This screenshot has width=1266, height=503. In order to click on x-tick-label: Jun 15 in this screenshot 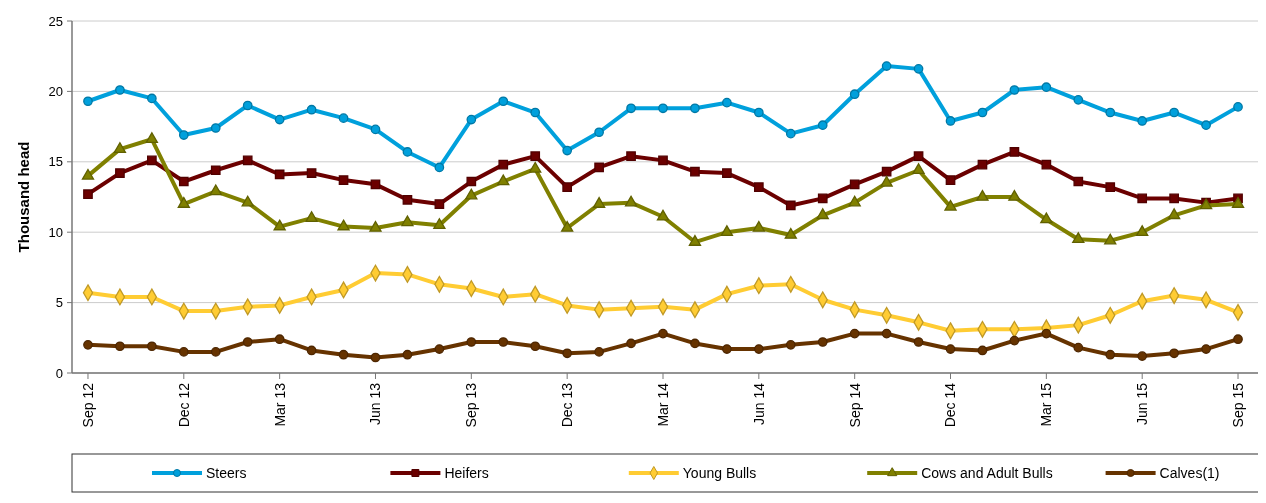, I will do `click(1142, 404)`.